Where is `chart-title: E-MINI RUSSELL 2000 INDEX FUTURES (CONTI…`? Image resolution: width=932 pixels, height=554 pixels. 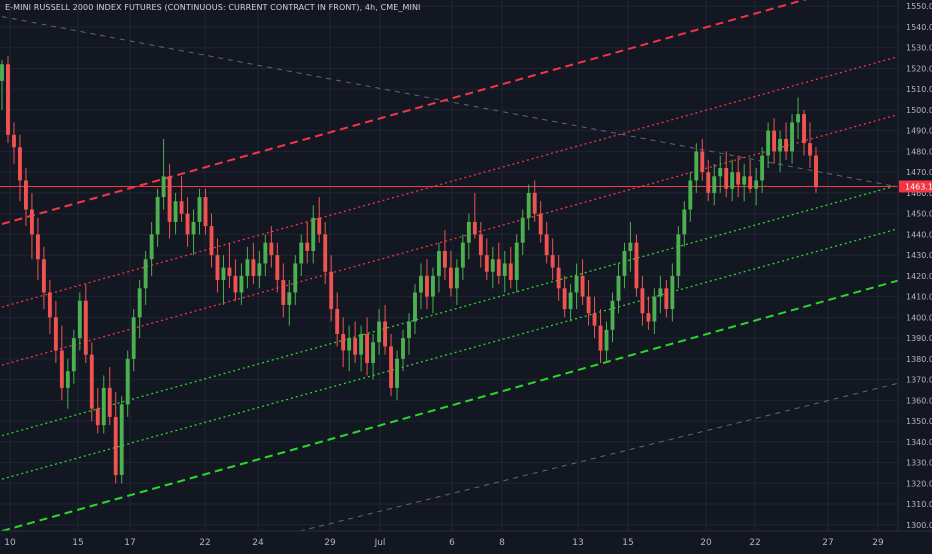 chart-title: E-MINI RUSSELL 2000 INDEX FUTURES (CONTI… is located at coordinates (213, 7).